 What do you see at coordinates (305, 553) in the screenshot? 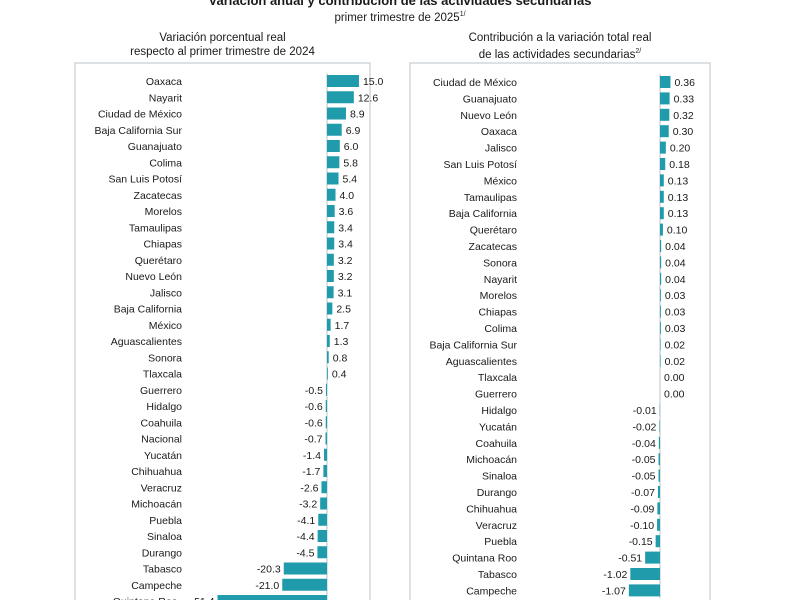
I see `panel1-value-label: -4.5` at bounding box center [305, 553].